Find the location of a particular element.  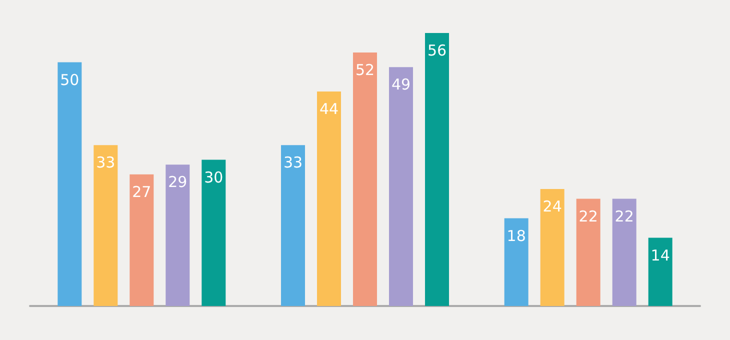

data-label: 30 is located at coordinates (214, 177).